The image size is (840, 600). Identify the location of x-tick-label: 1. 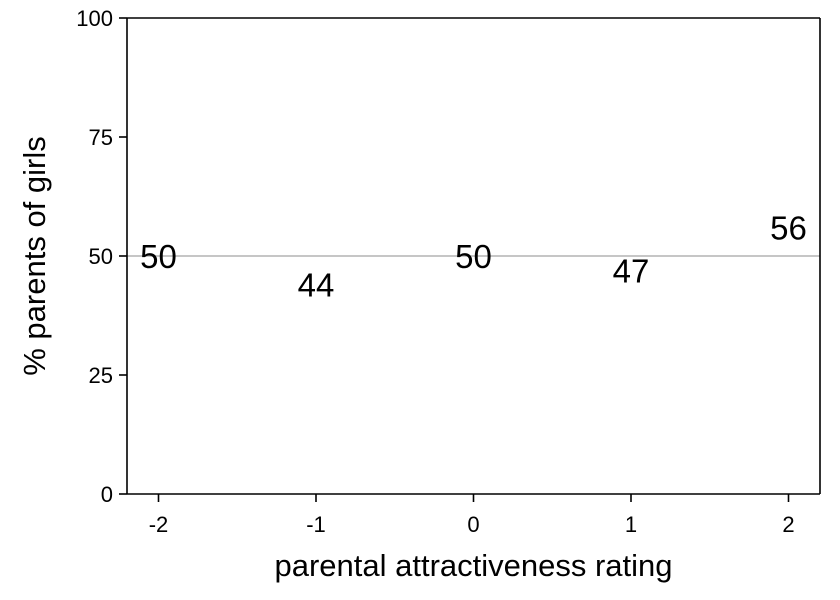
(631, 524).